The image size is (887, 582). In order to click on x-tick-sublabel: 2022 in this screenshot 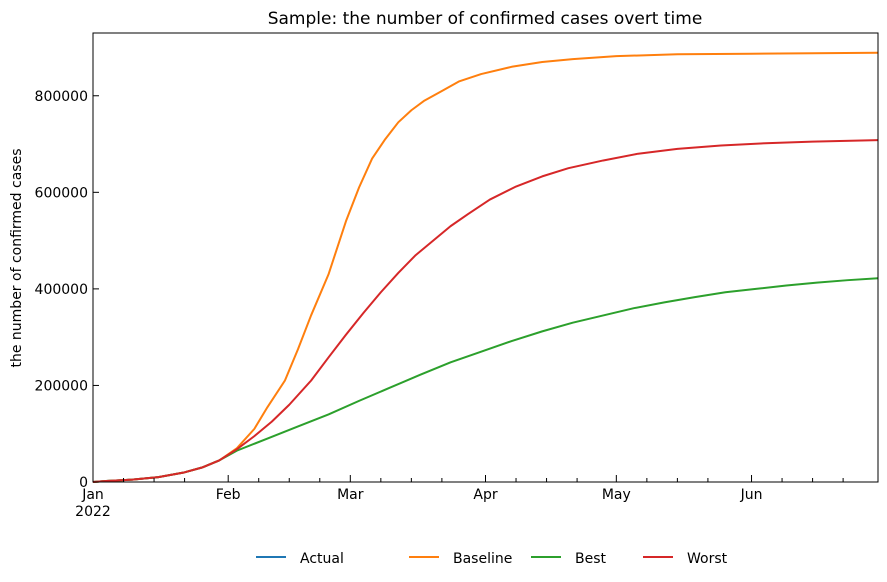, I will do `click(93, 512)`.